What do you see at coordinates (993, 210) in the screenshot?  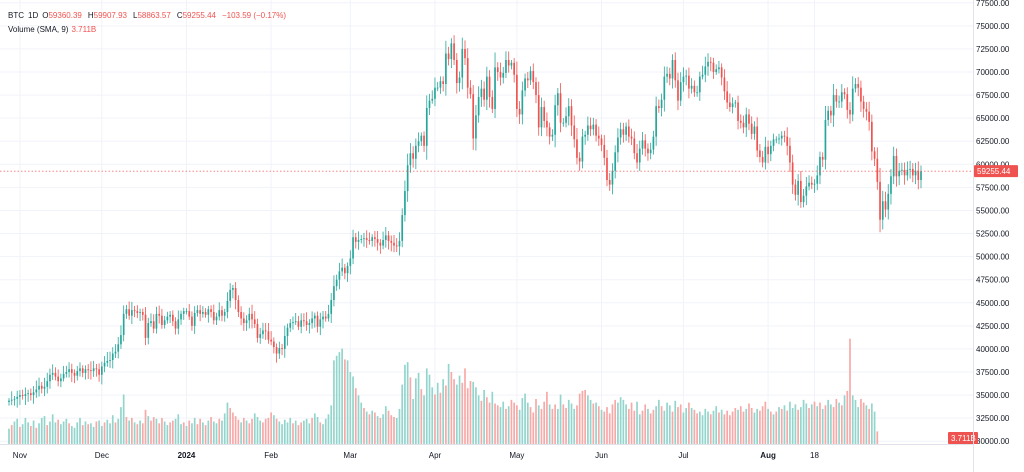 I see `price-tick-label: 55000.00` at bounding box center [993, 210].